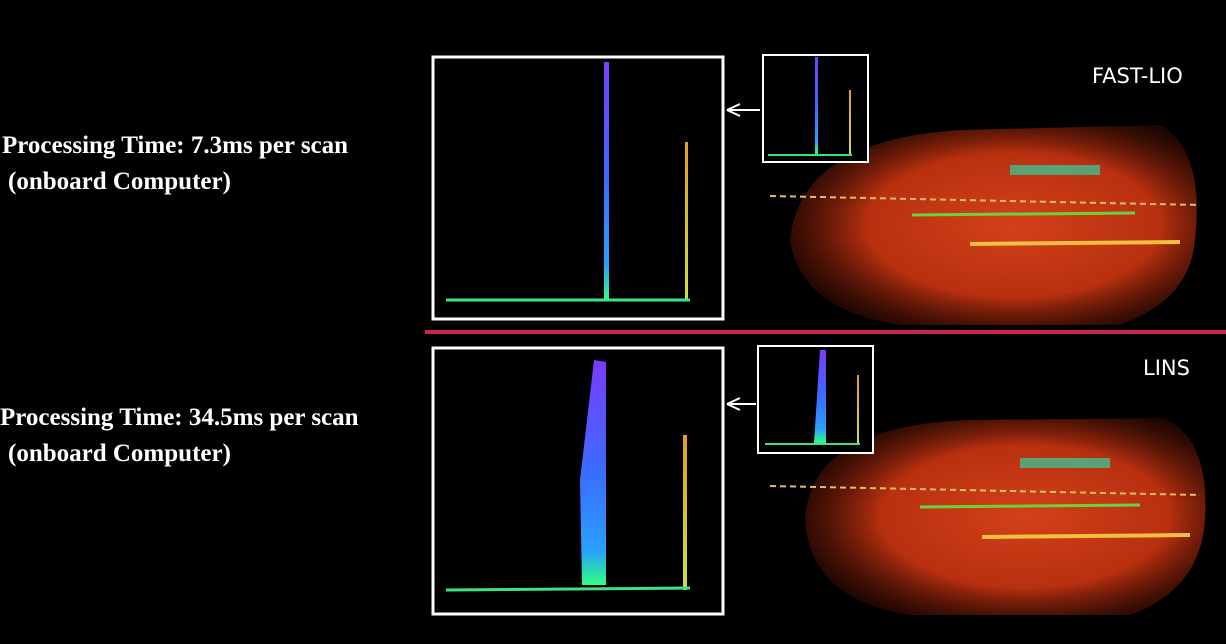  I want to click on method-label: LINS, so click(1166, 368).